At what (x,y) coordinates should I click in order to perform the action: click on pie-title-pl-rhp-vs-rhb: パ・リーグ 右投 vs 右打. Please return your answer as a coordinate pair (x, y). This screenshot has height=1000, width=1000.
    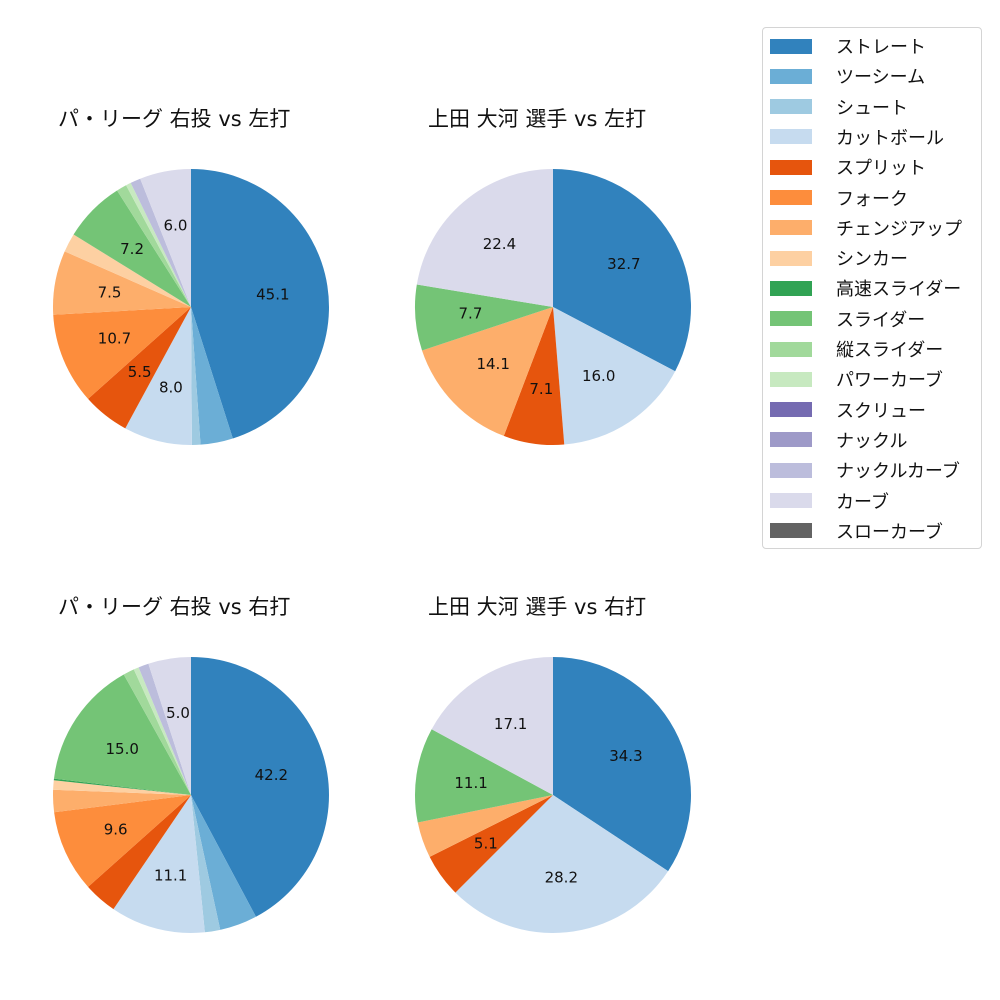
    Looking at the image, I should click on (174, 607).